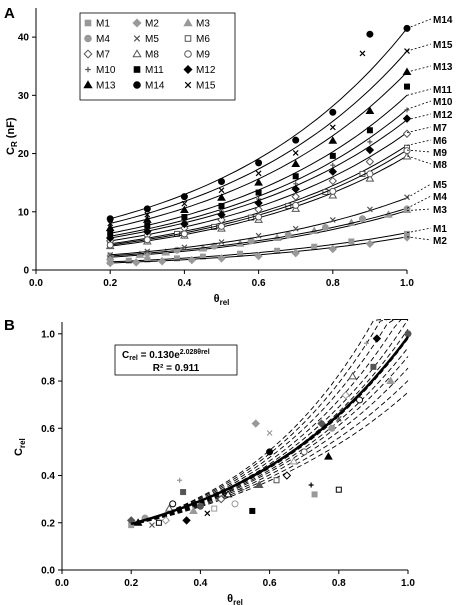 The height and width of the screenshot is (605, 459). I want to click on data-point-m1, so click(176, 258).